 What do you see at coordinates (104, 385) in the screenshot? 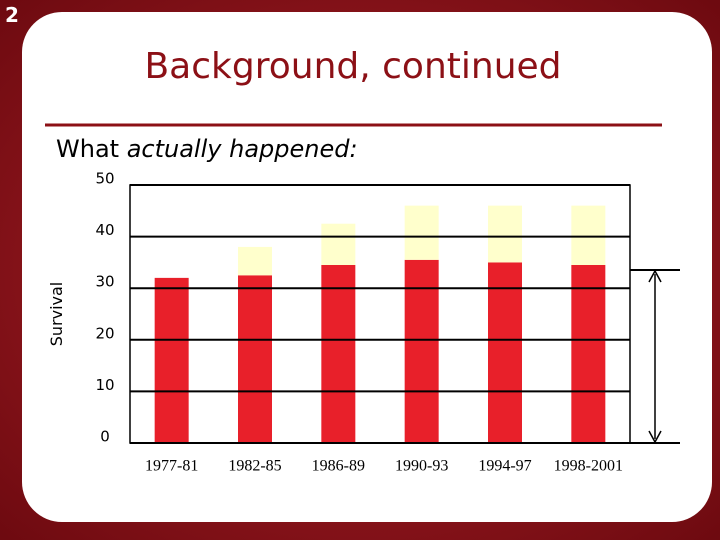
I see `y-tick-label: 10` at bounding box center [104, 385].